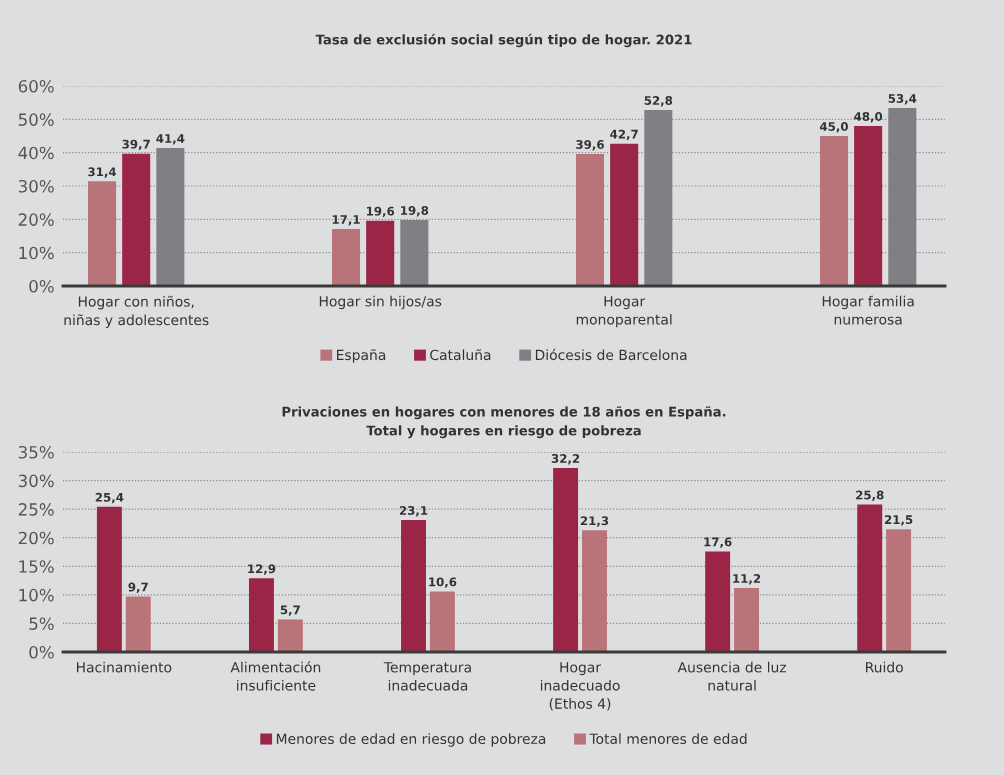 The width and height of the screenshot is (1004, 775). What do you see at coordinates (138, 588) in the screenshot?
I see `data-label: 9,7` at bounding box center [138, 588].